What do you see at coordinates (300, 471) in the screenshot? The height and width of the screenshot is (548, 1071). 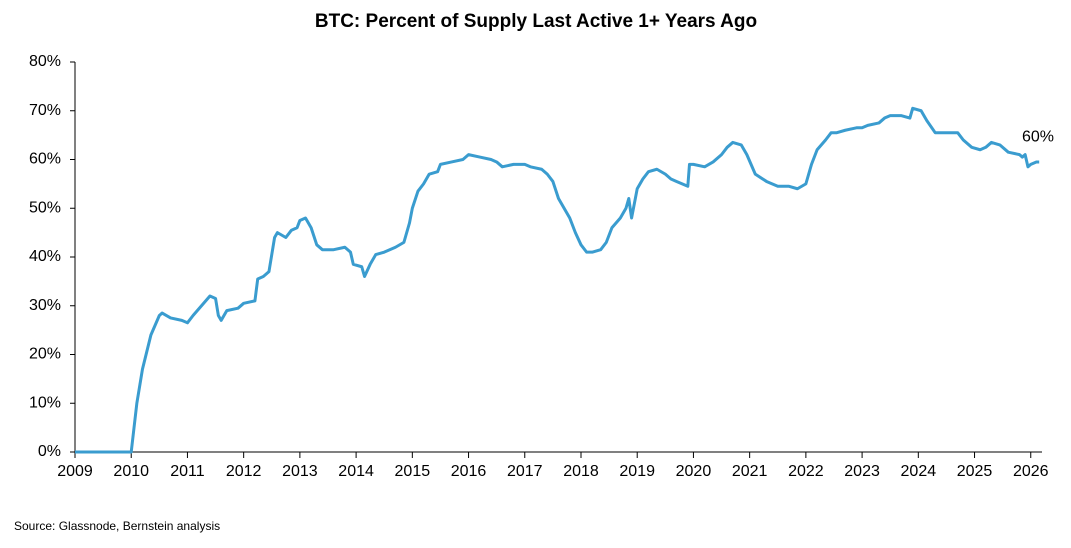 I see `x-tick-label: 2013` at bounding box center [300, 471].